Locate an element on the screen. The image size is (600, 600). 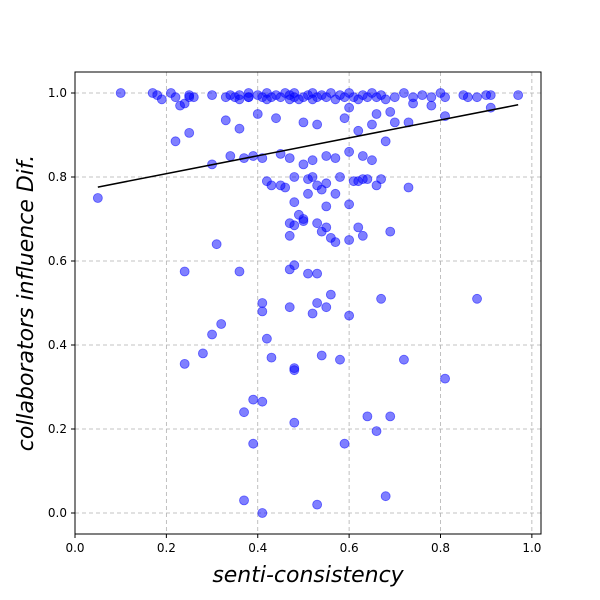
x-axis-label: senti-consistency is located at coordinates (308, 575).